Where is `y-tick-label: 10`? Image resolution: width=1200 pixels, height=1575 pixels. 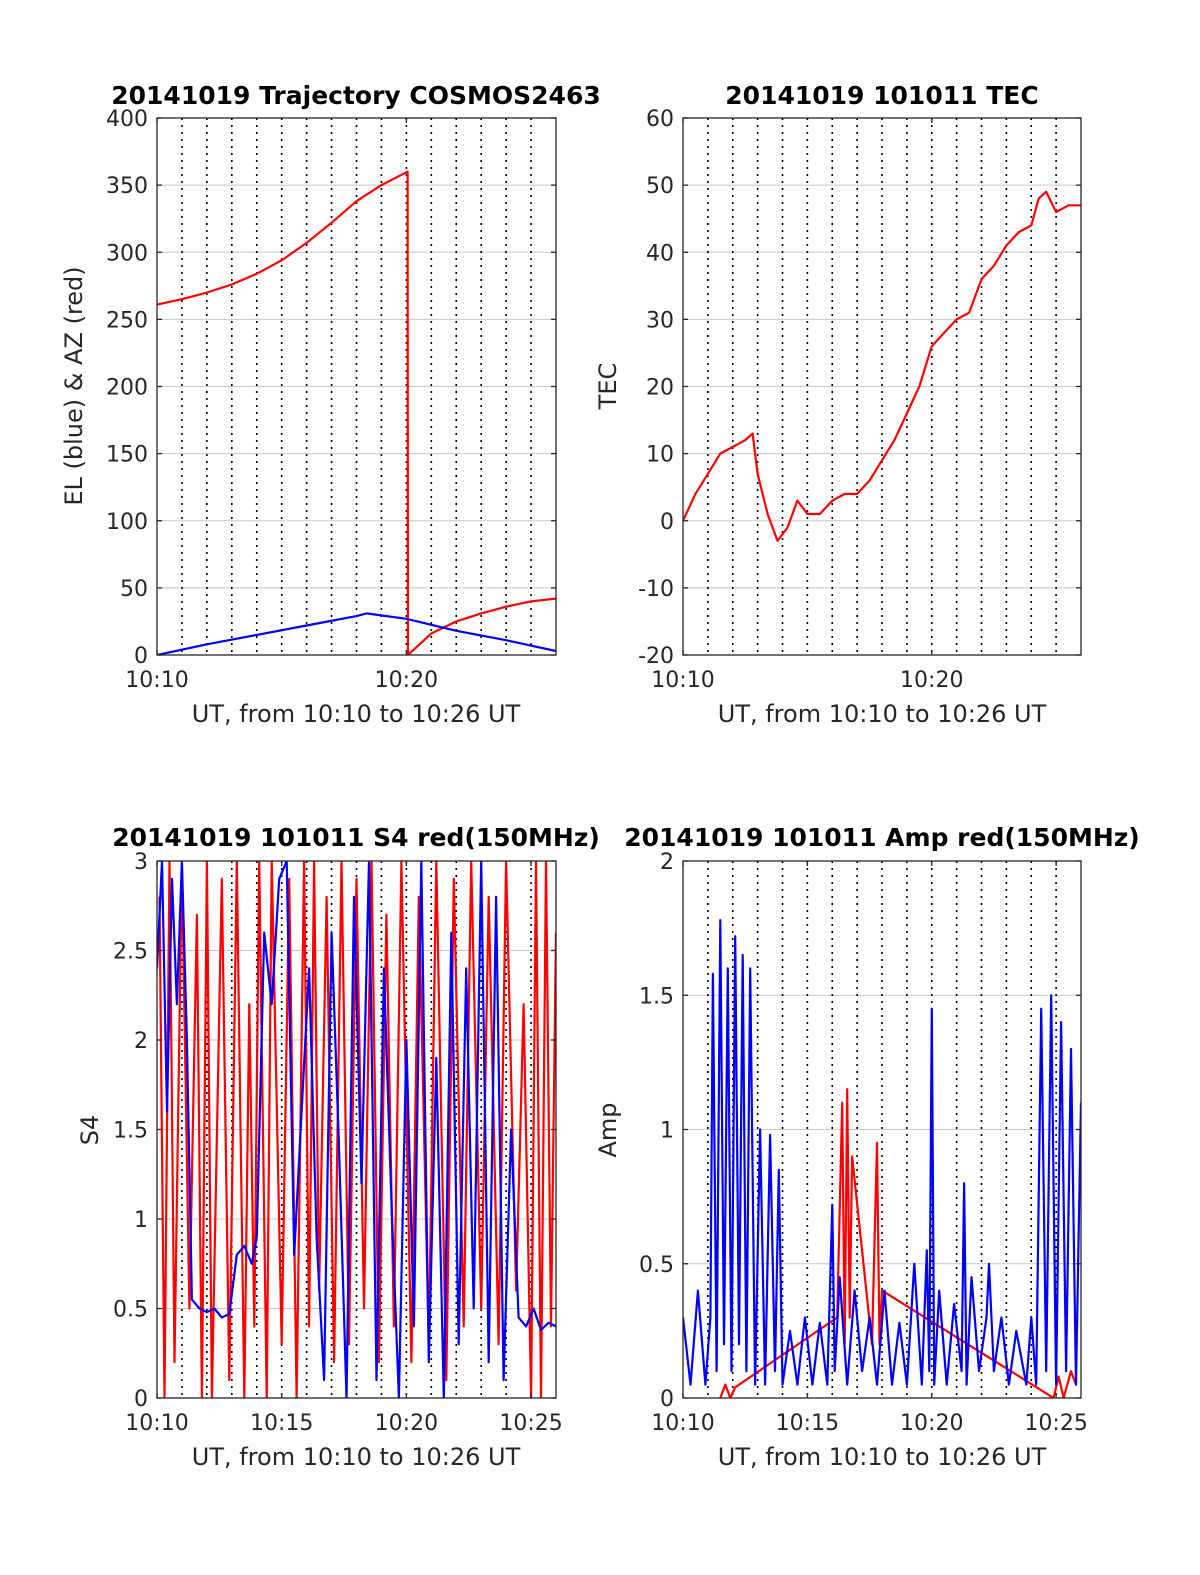
y-tick-label: 10 is located at coordinates (660, 455).